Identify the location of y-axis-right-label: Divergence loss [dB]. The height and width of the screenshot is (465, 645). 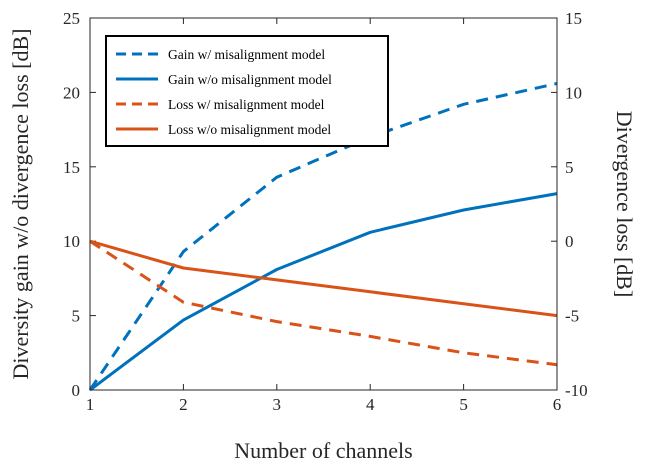
(624, 204).